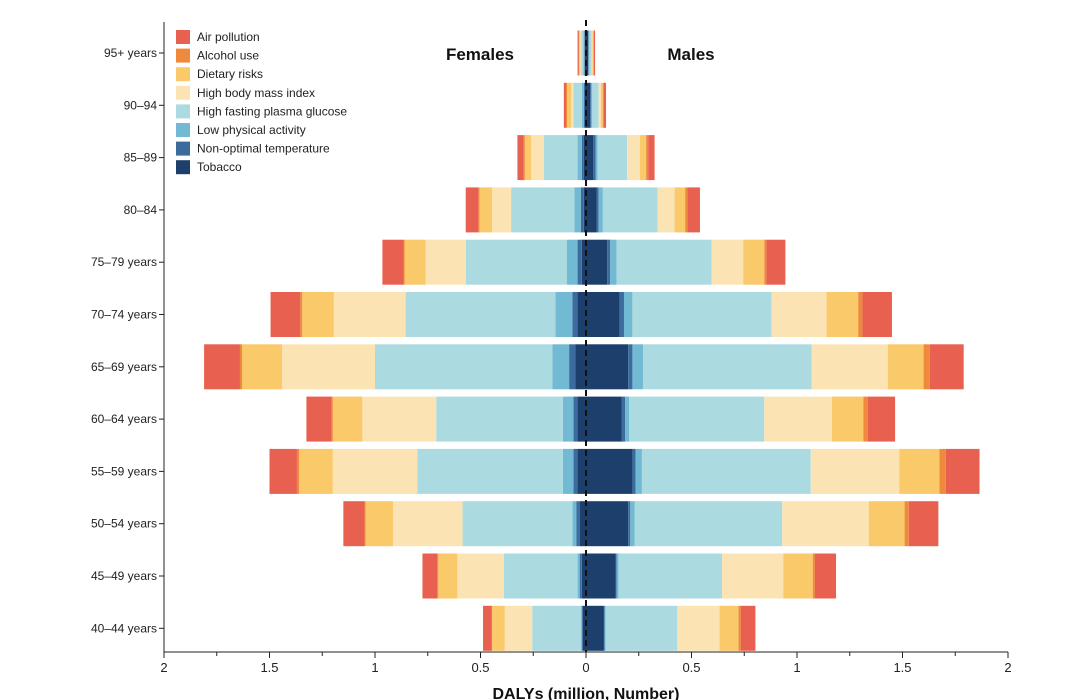  Describe the element at coordinates (183, 167) in the screenshot. I see `legend-swatch-tobacco` at that location.